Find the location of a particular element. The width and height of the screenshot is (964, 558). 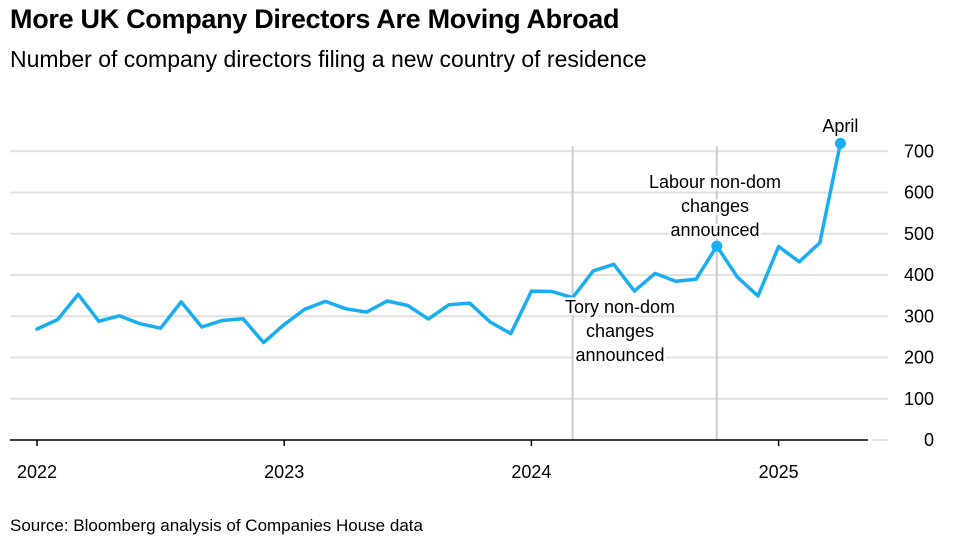

y-tick-label: 600 is located at coordinates (919, 193).